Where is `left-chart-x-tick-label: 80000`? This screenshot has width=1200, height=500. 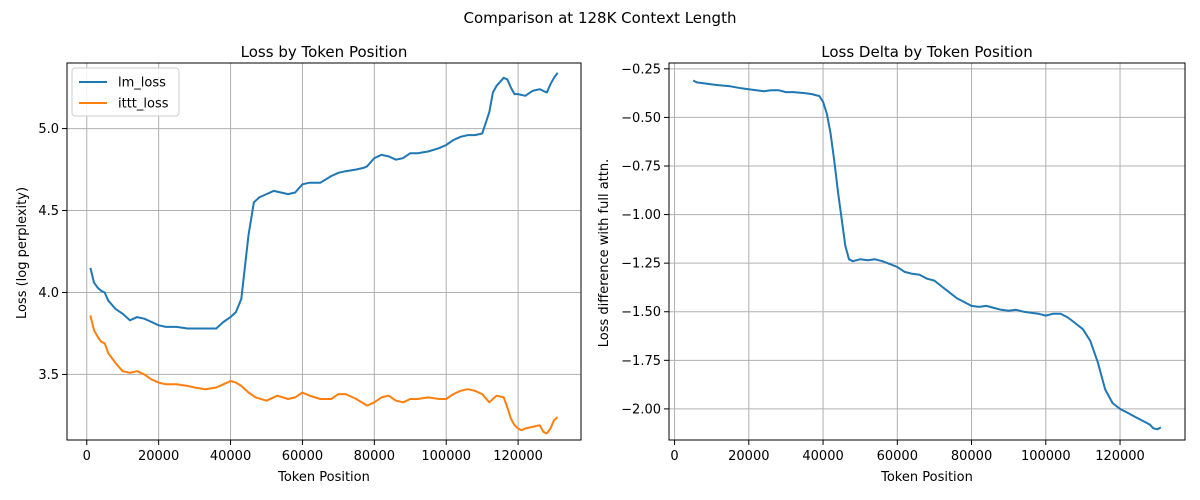
left-chart-x-tick-label: 80000 is located at coordinates (374, 456).